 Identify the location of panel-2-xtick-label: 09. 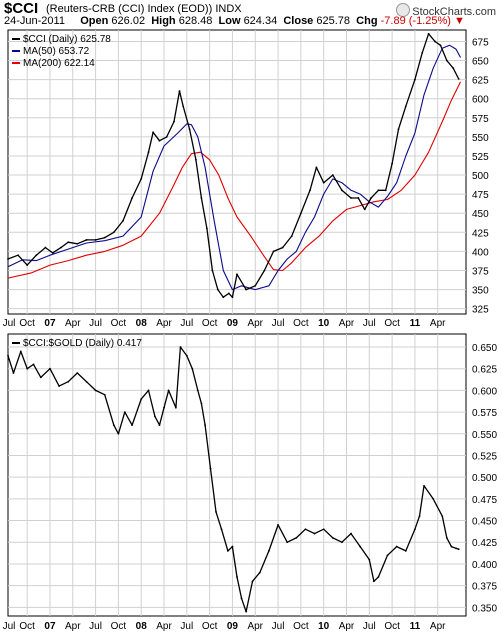
(233, 626).